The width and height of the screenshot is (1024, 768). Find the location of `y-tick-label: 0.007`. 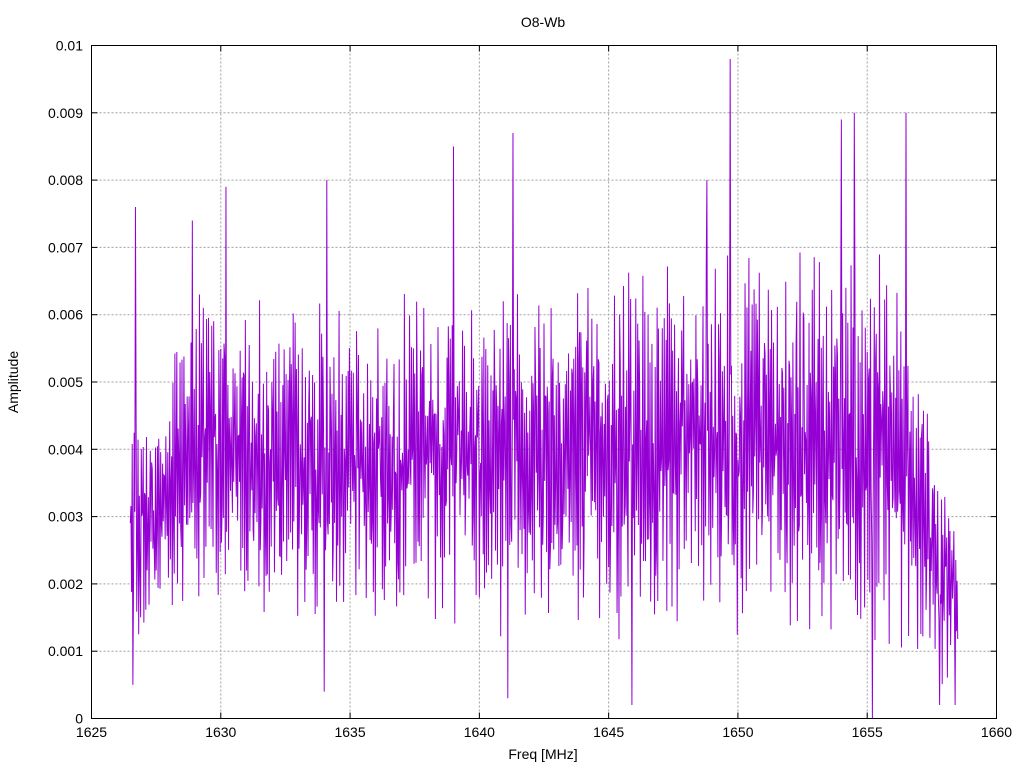

y-tick-label: 0.007 is located at coordinates (65, 247).